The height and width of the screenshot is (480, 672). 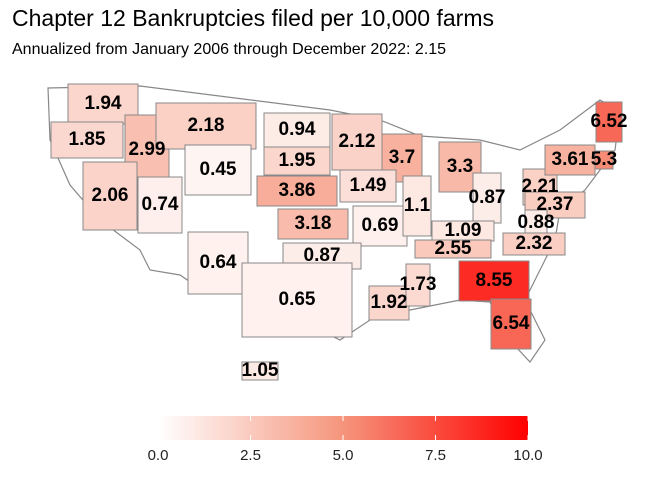 I want to click on region-value-label: 2.06, so click(x=110, y=195).